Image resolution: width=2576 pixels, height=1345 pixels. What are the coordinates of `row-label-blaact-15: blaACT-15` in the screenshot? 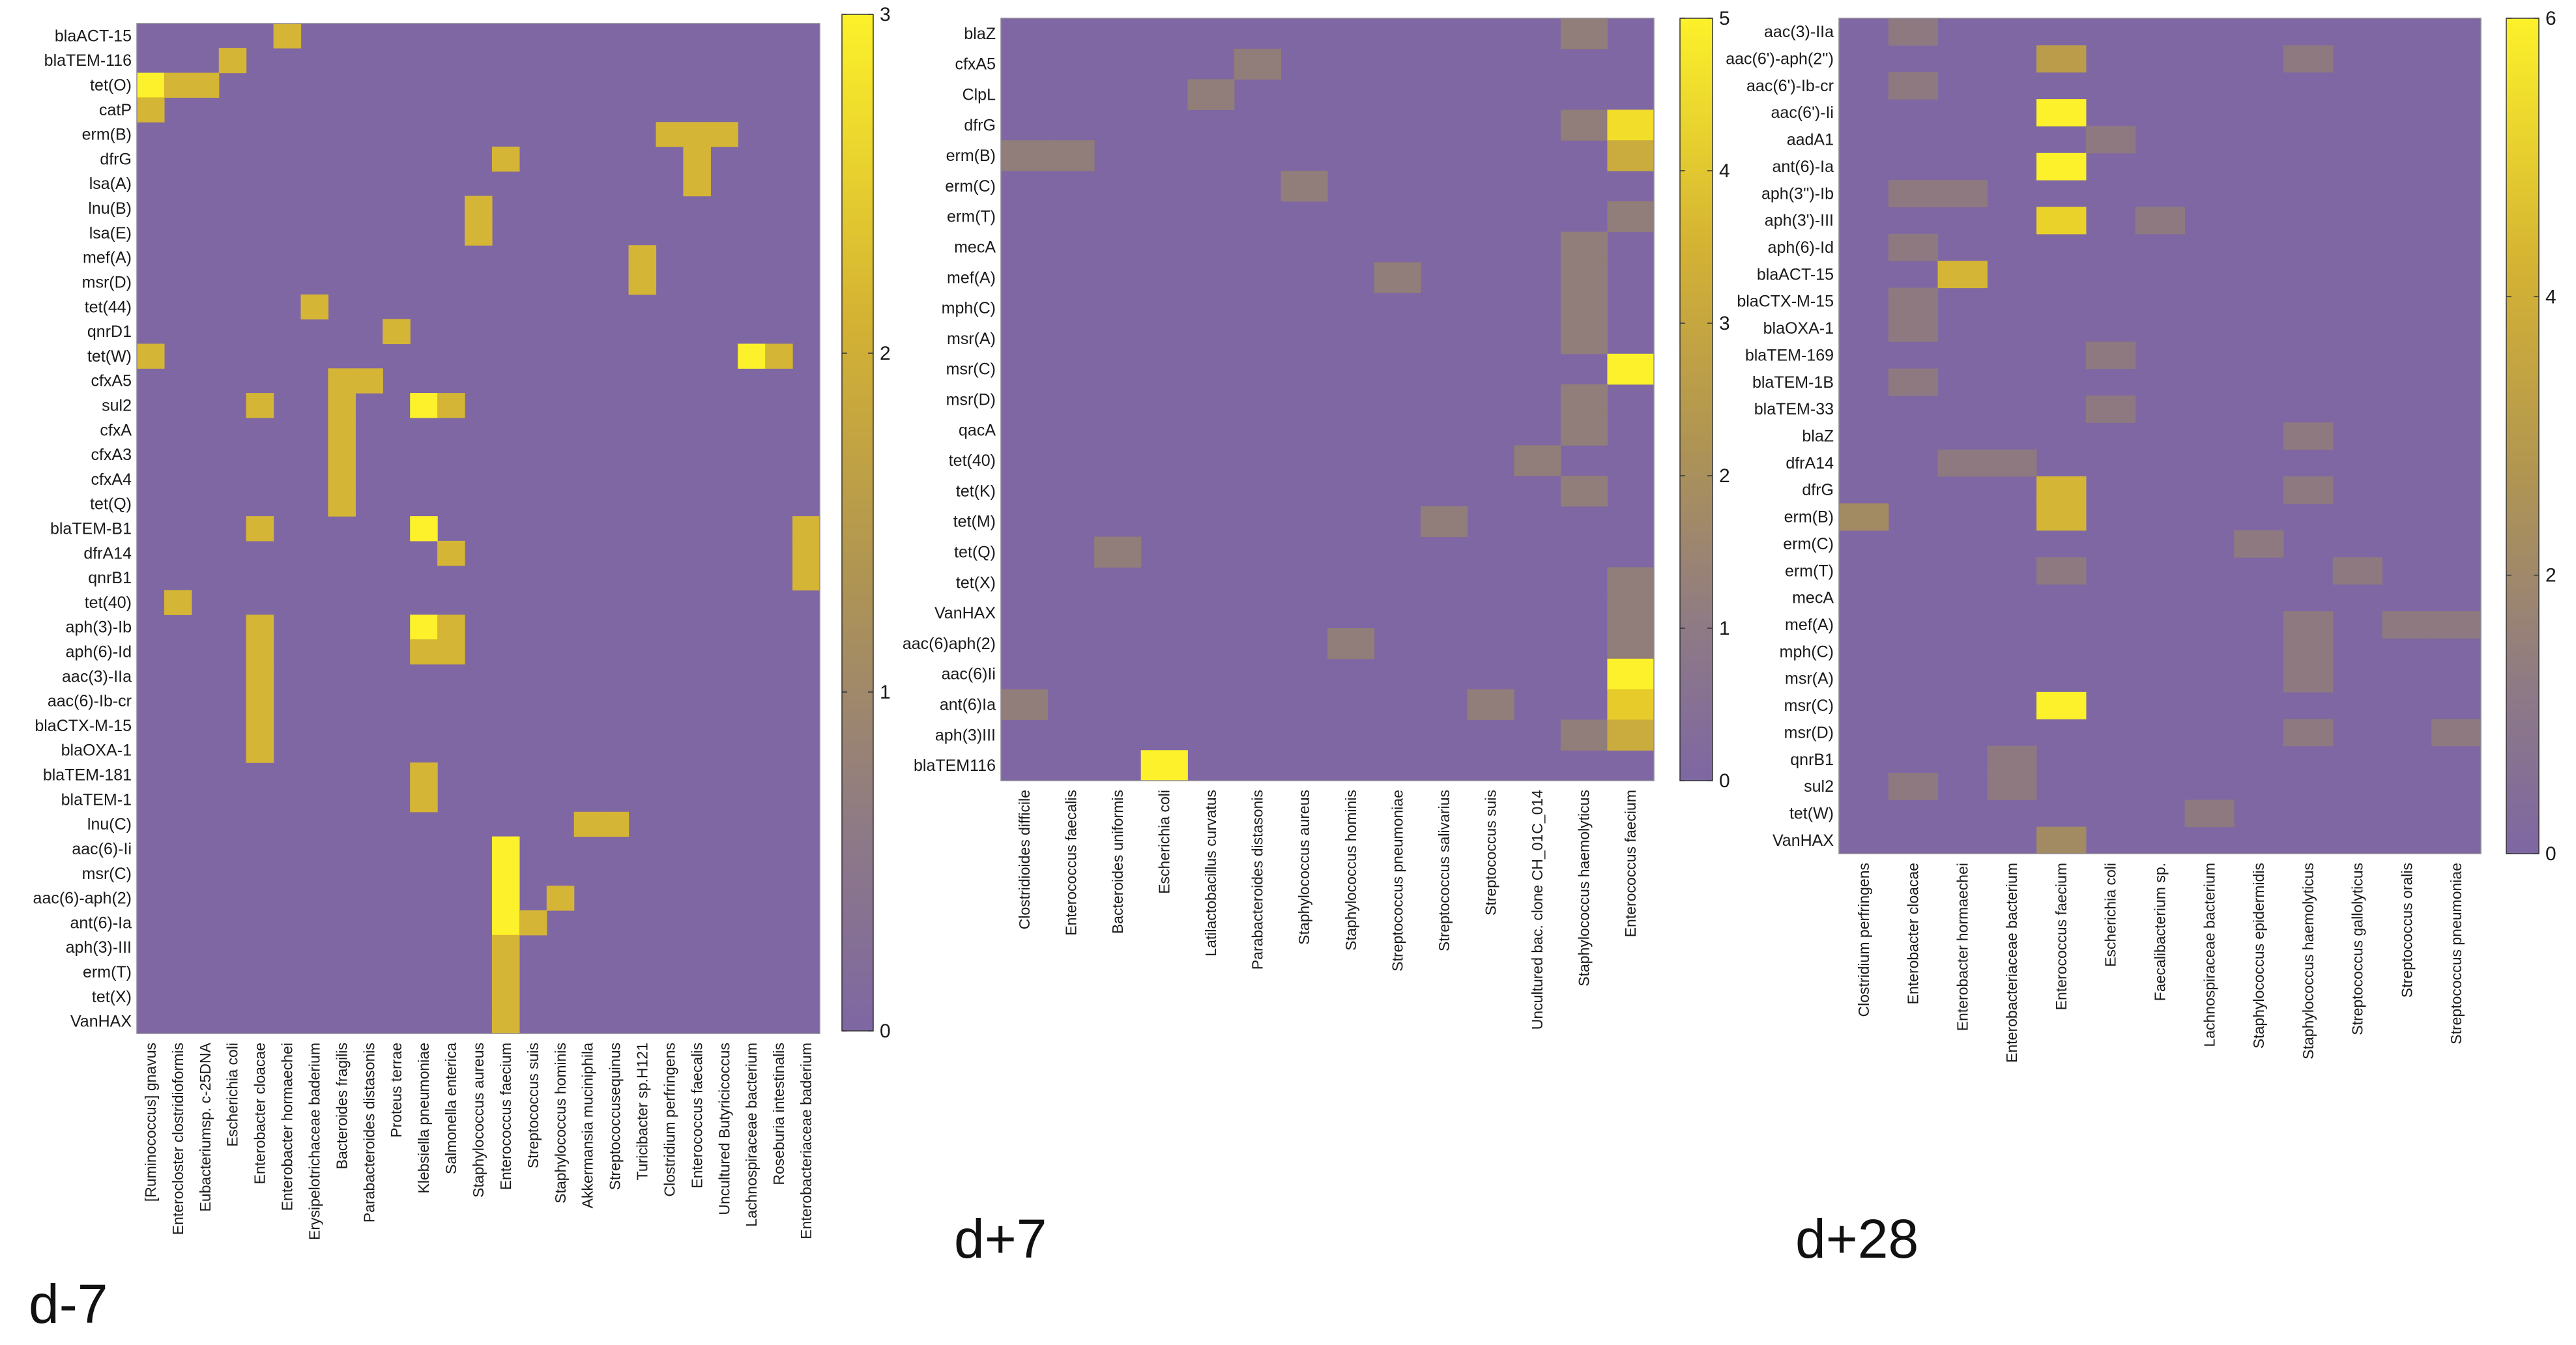 It's located at (93, 36).